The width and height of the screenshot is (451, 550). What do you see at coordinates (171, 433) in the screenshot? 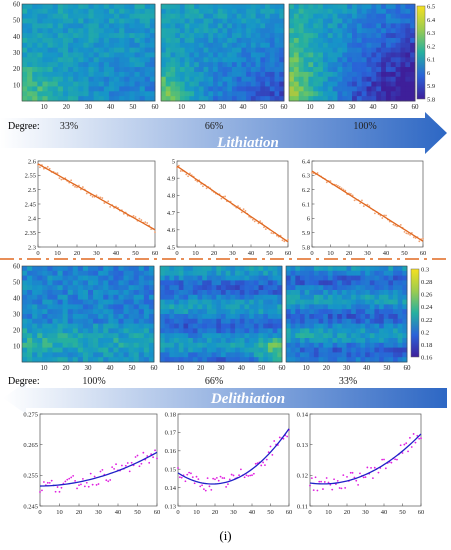
I see `delith-plot-ytick: 0.17` at bounding box center [171, 433].